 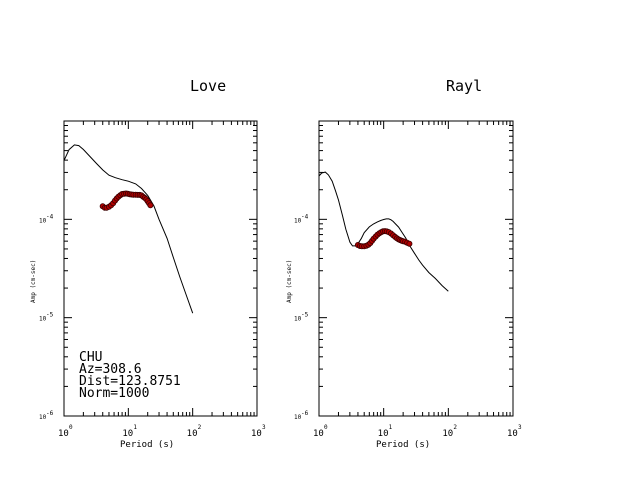 I want to click on love-x-tick-exponent: 2, so click(x=200, y=427).